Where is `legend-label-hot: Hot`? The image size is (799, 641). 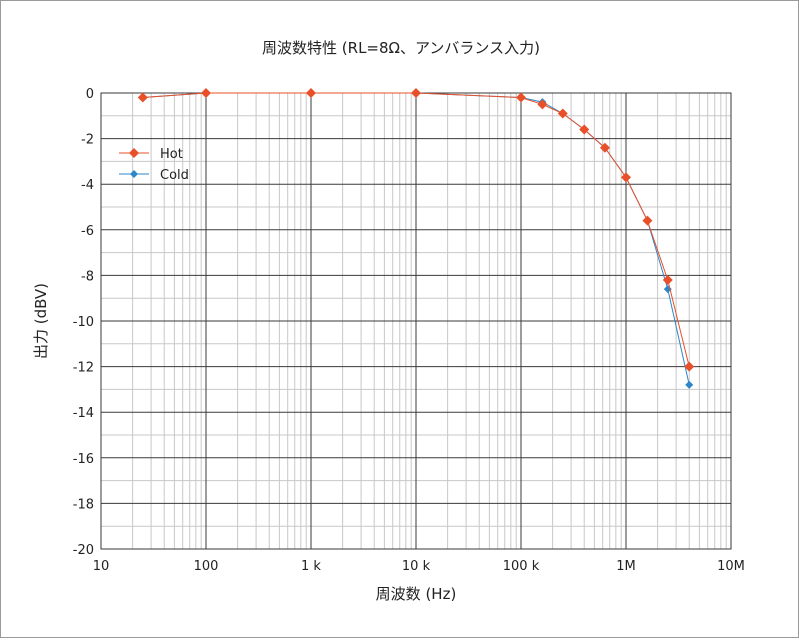 legend-label-hot: Hot is located at coordinates (171, 154).